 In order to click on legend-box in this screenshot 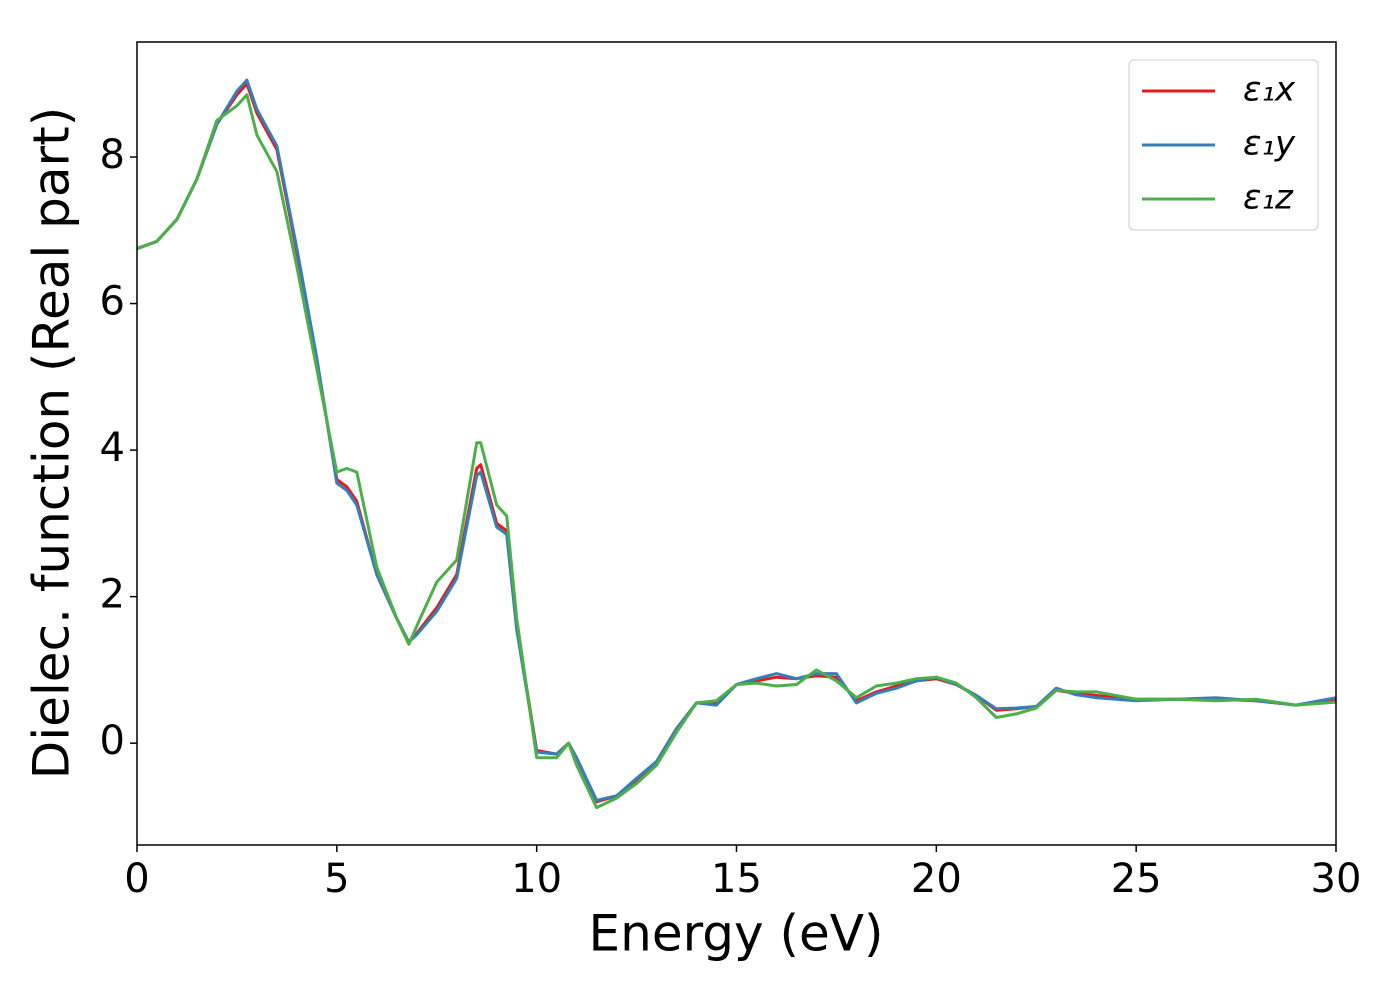, I will do `click(1223, 145)`.